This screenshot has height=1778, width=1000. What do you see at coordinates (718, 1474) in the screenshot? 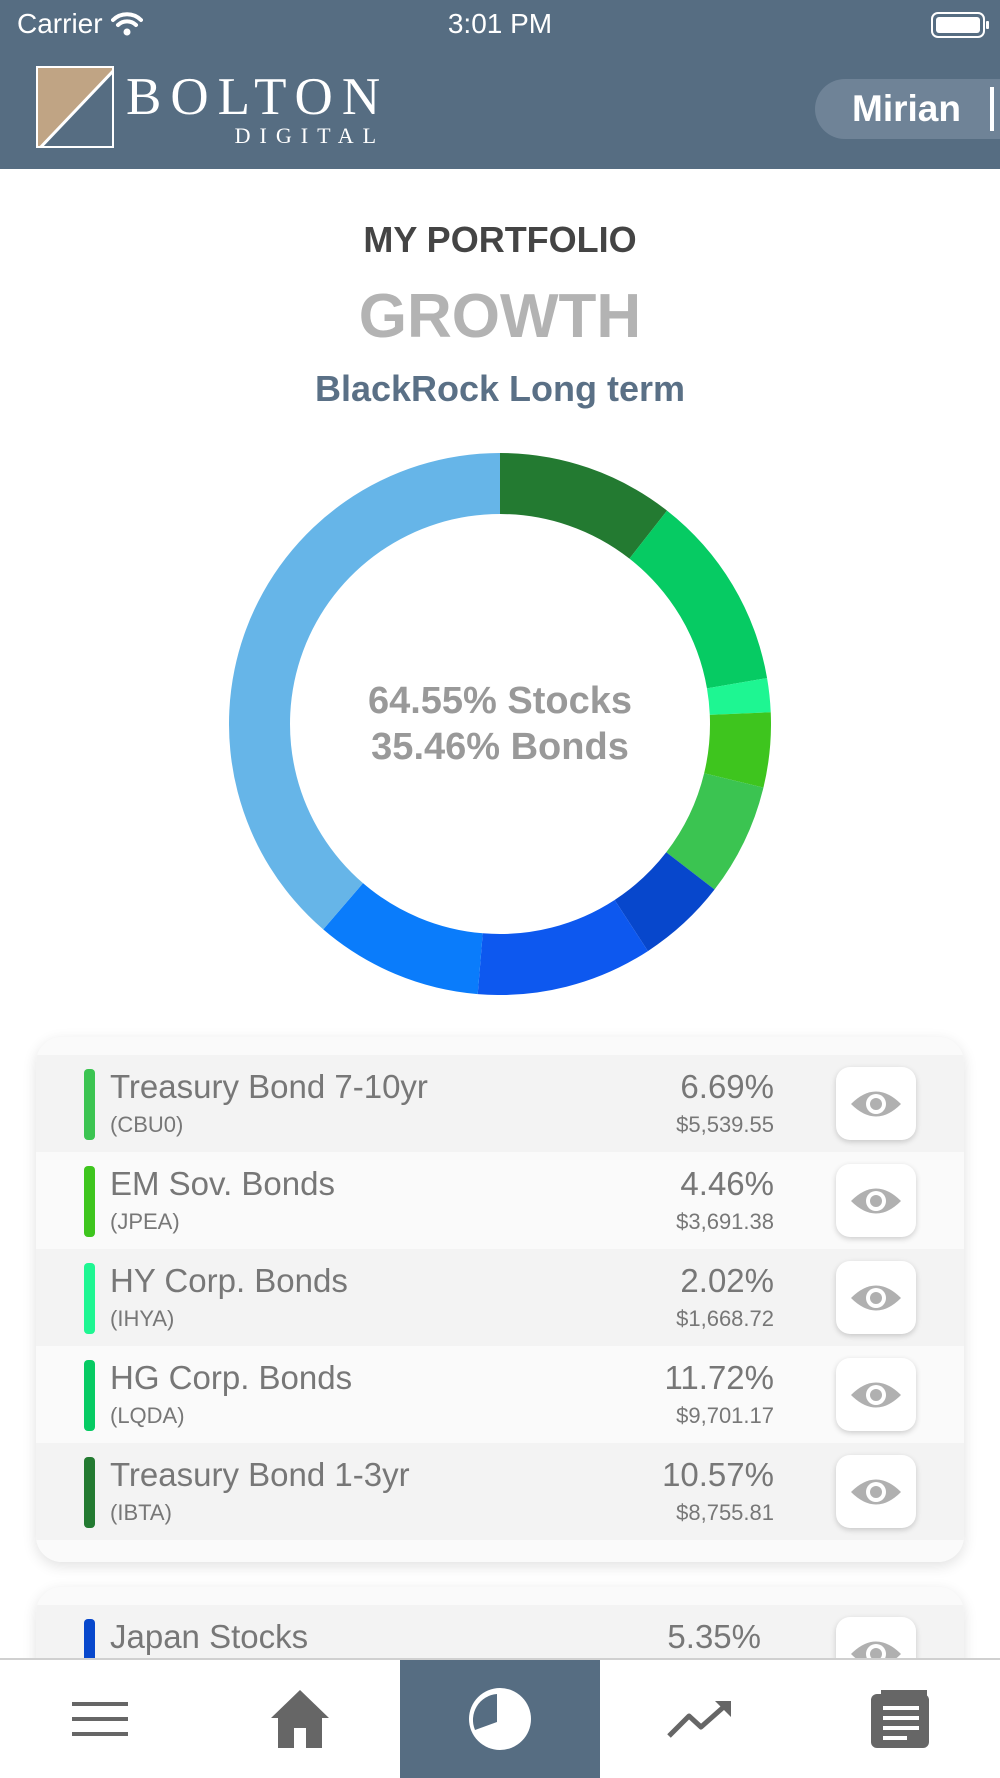
I see `holding-percent: 10.57%` at bounding box center [718, 1474].